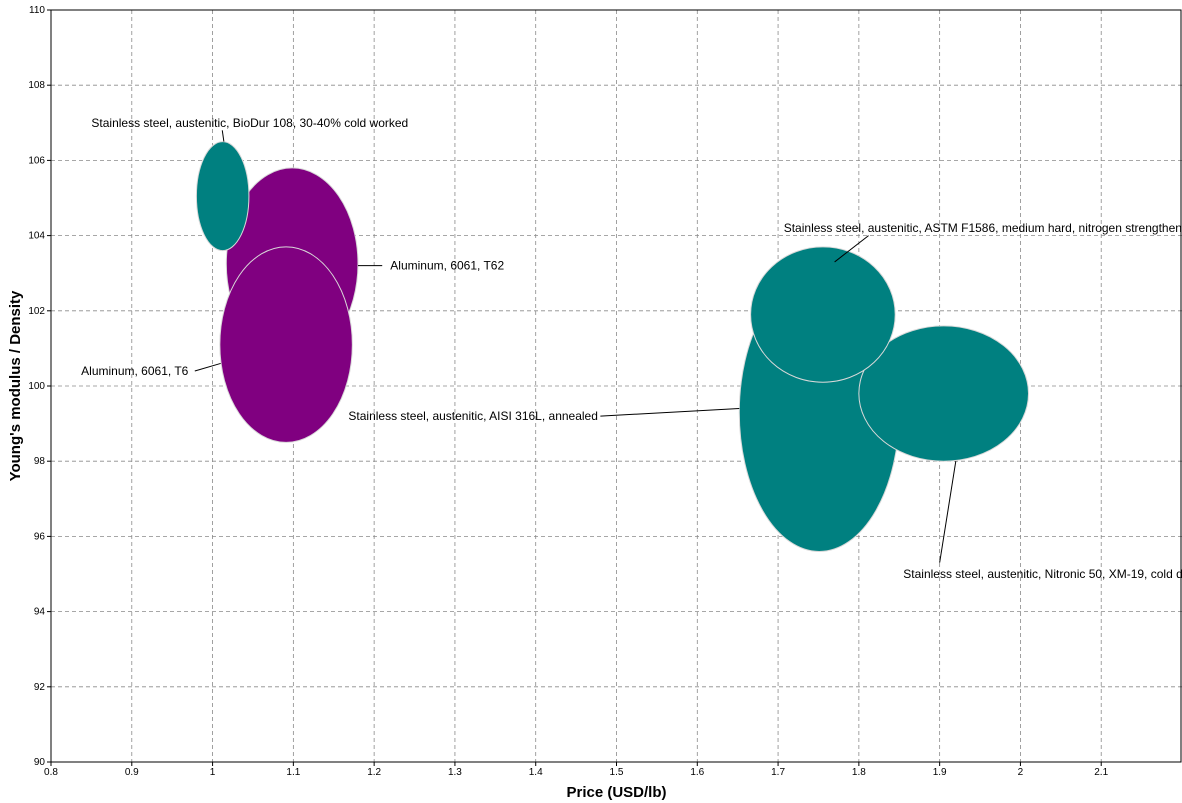  What do you see at coordinates (778, 772) in the screenshot?
I see `x-tick-label: 1.7` at bounding box center [778, 772].